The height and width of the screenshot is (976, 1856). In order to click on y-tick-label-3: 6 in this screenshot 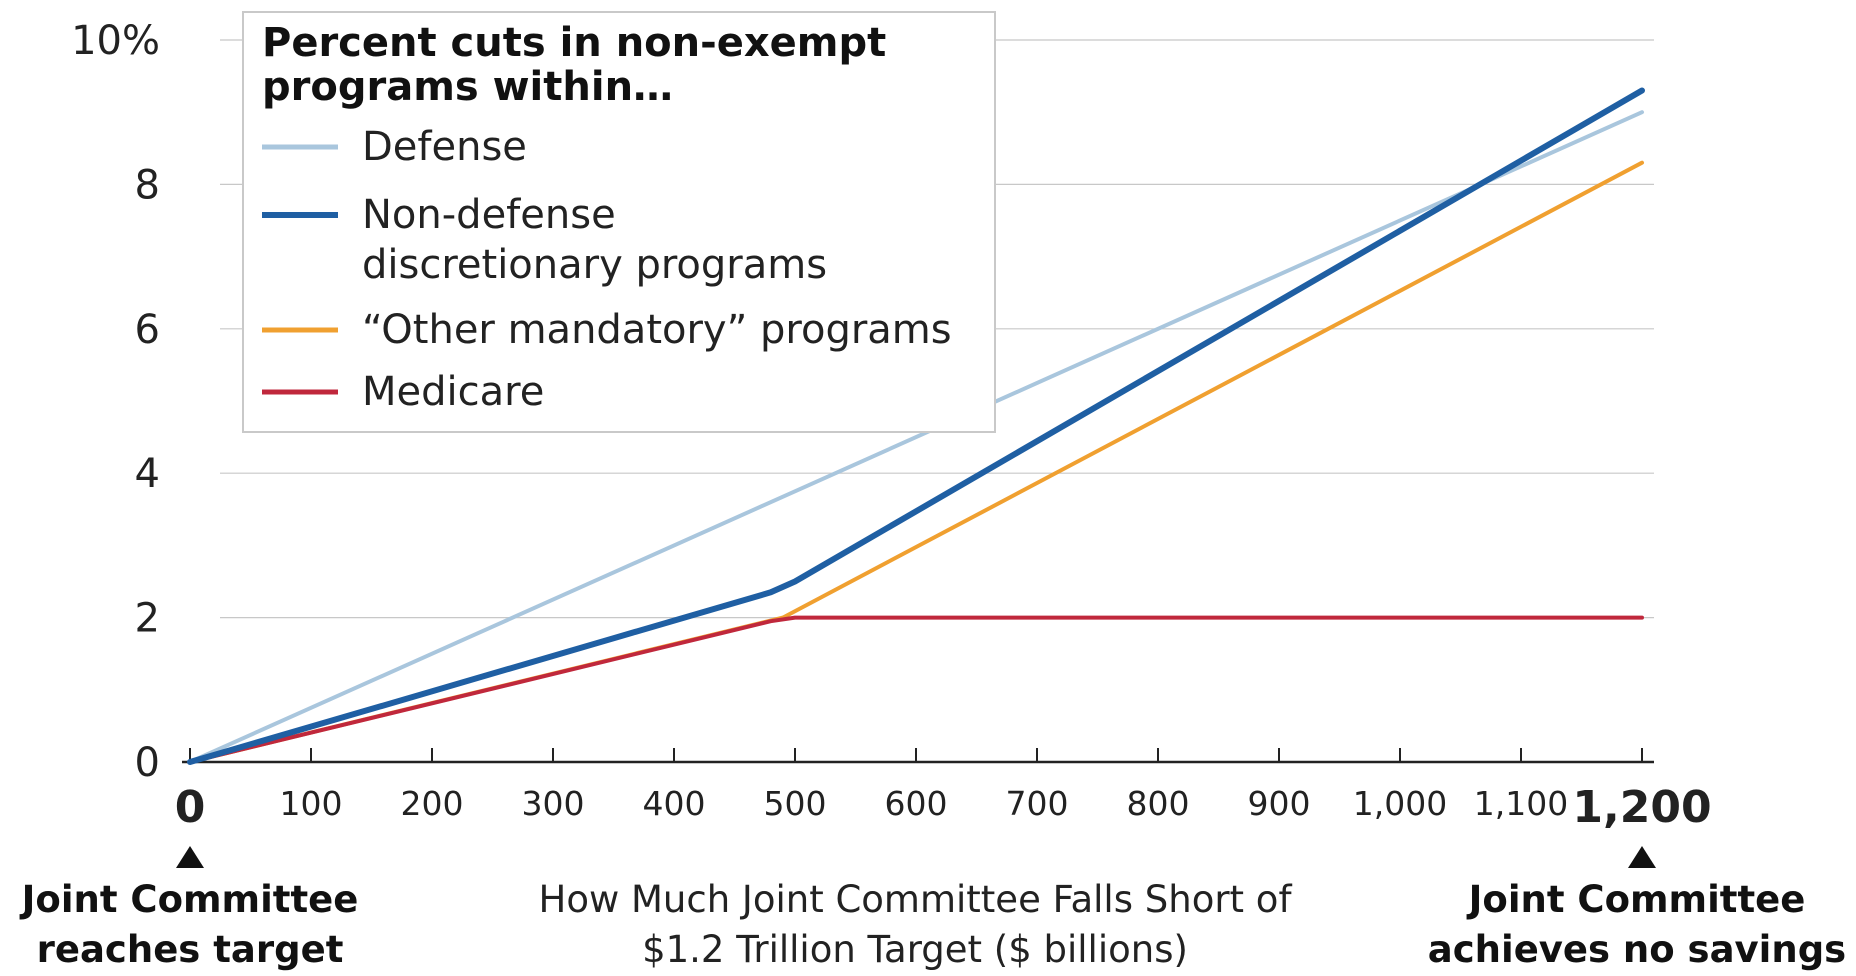, I will do `click(147, 330)`.